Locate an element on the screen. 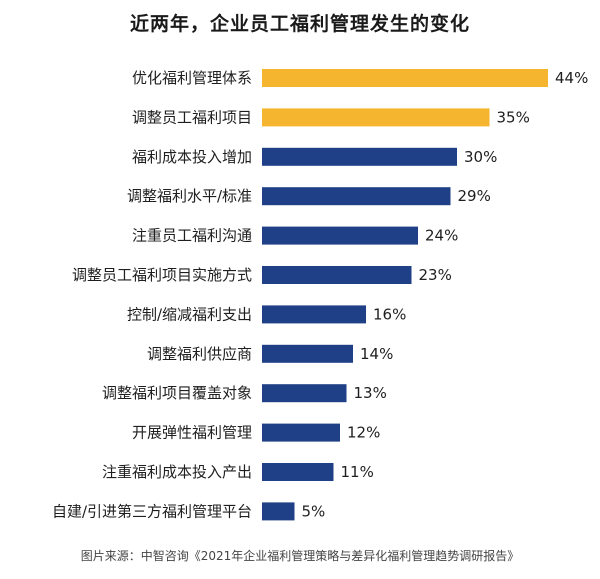 This screenshot has width=600, height=579. category-label: 调整福利项目覆盖对象 is located at coordinates (177, 393).